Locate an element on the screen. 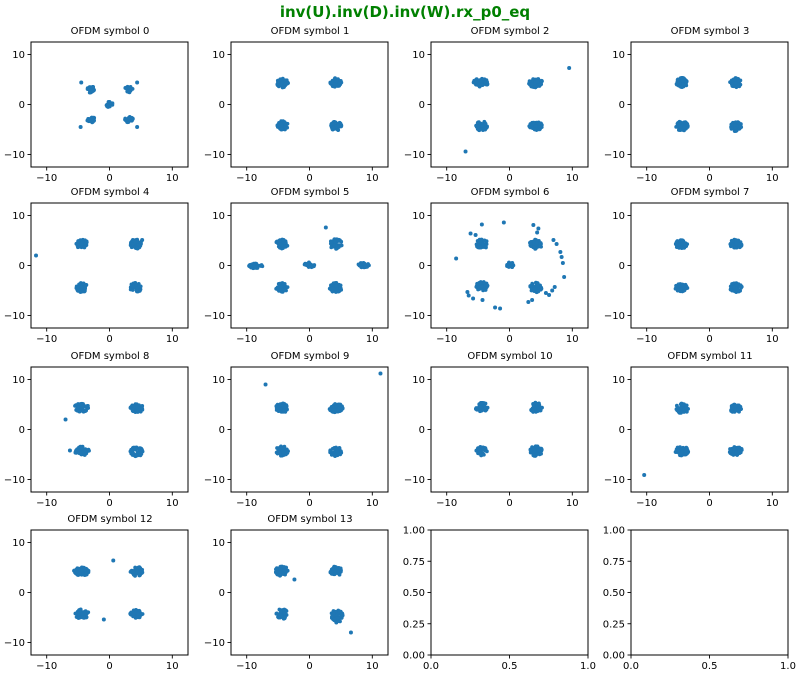 The width and height of the screenshot is (800, 681). subplot-2: OFDM symbol 2 −10 0 10 10 0 −10 is located at coordinates (500, 102).